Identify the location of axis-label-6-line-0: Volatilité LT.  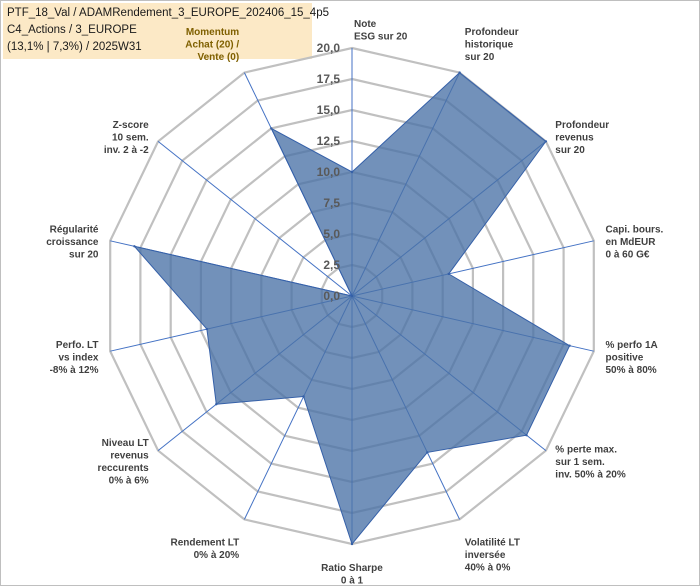
(492, 542).